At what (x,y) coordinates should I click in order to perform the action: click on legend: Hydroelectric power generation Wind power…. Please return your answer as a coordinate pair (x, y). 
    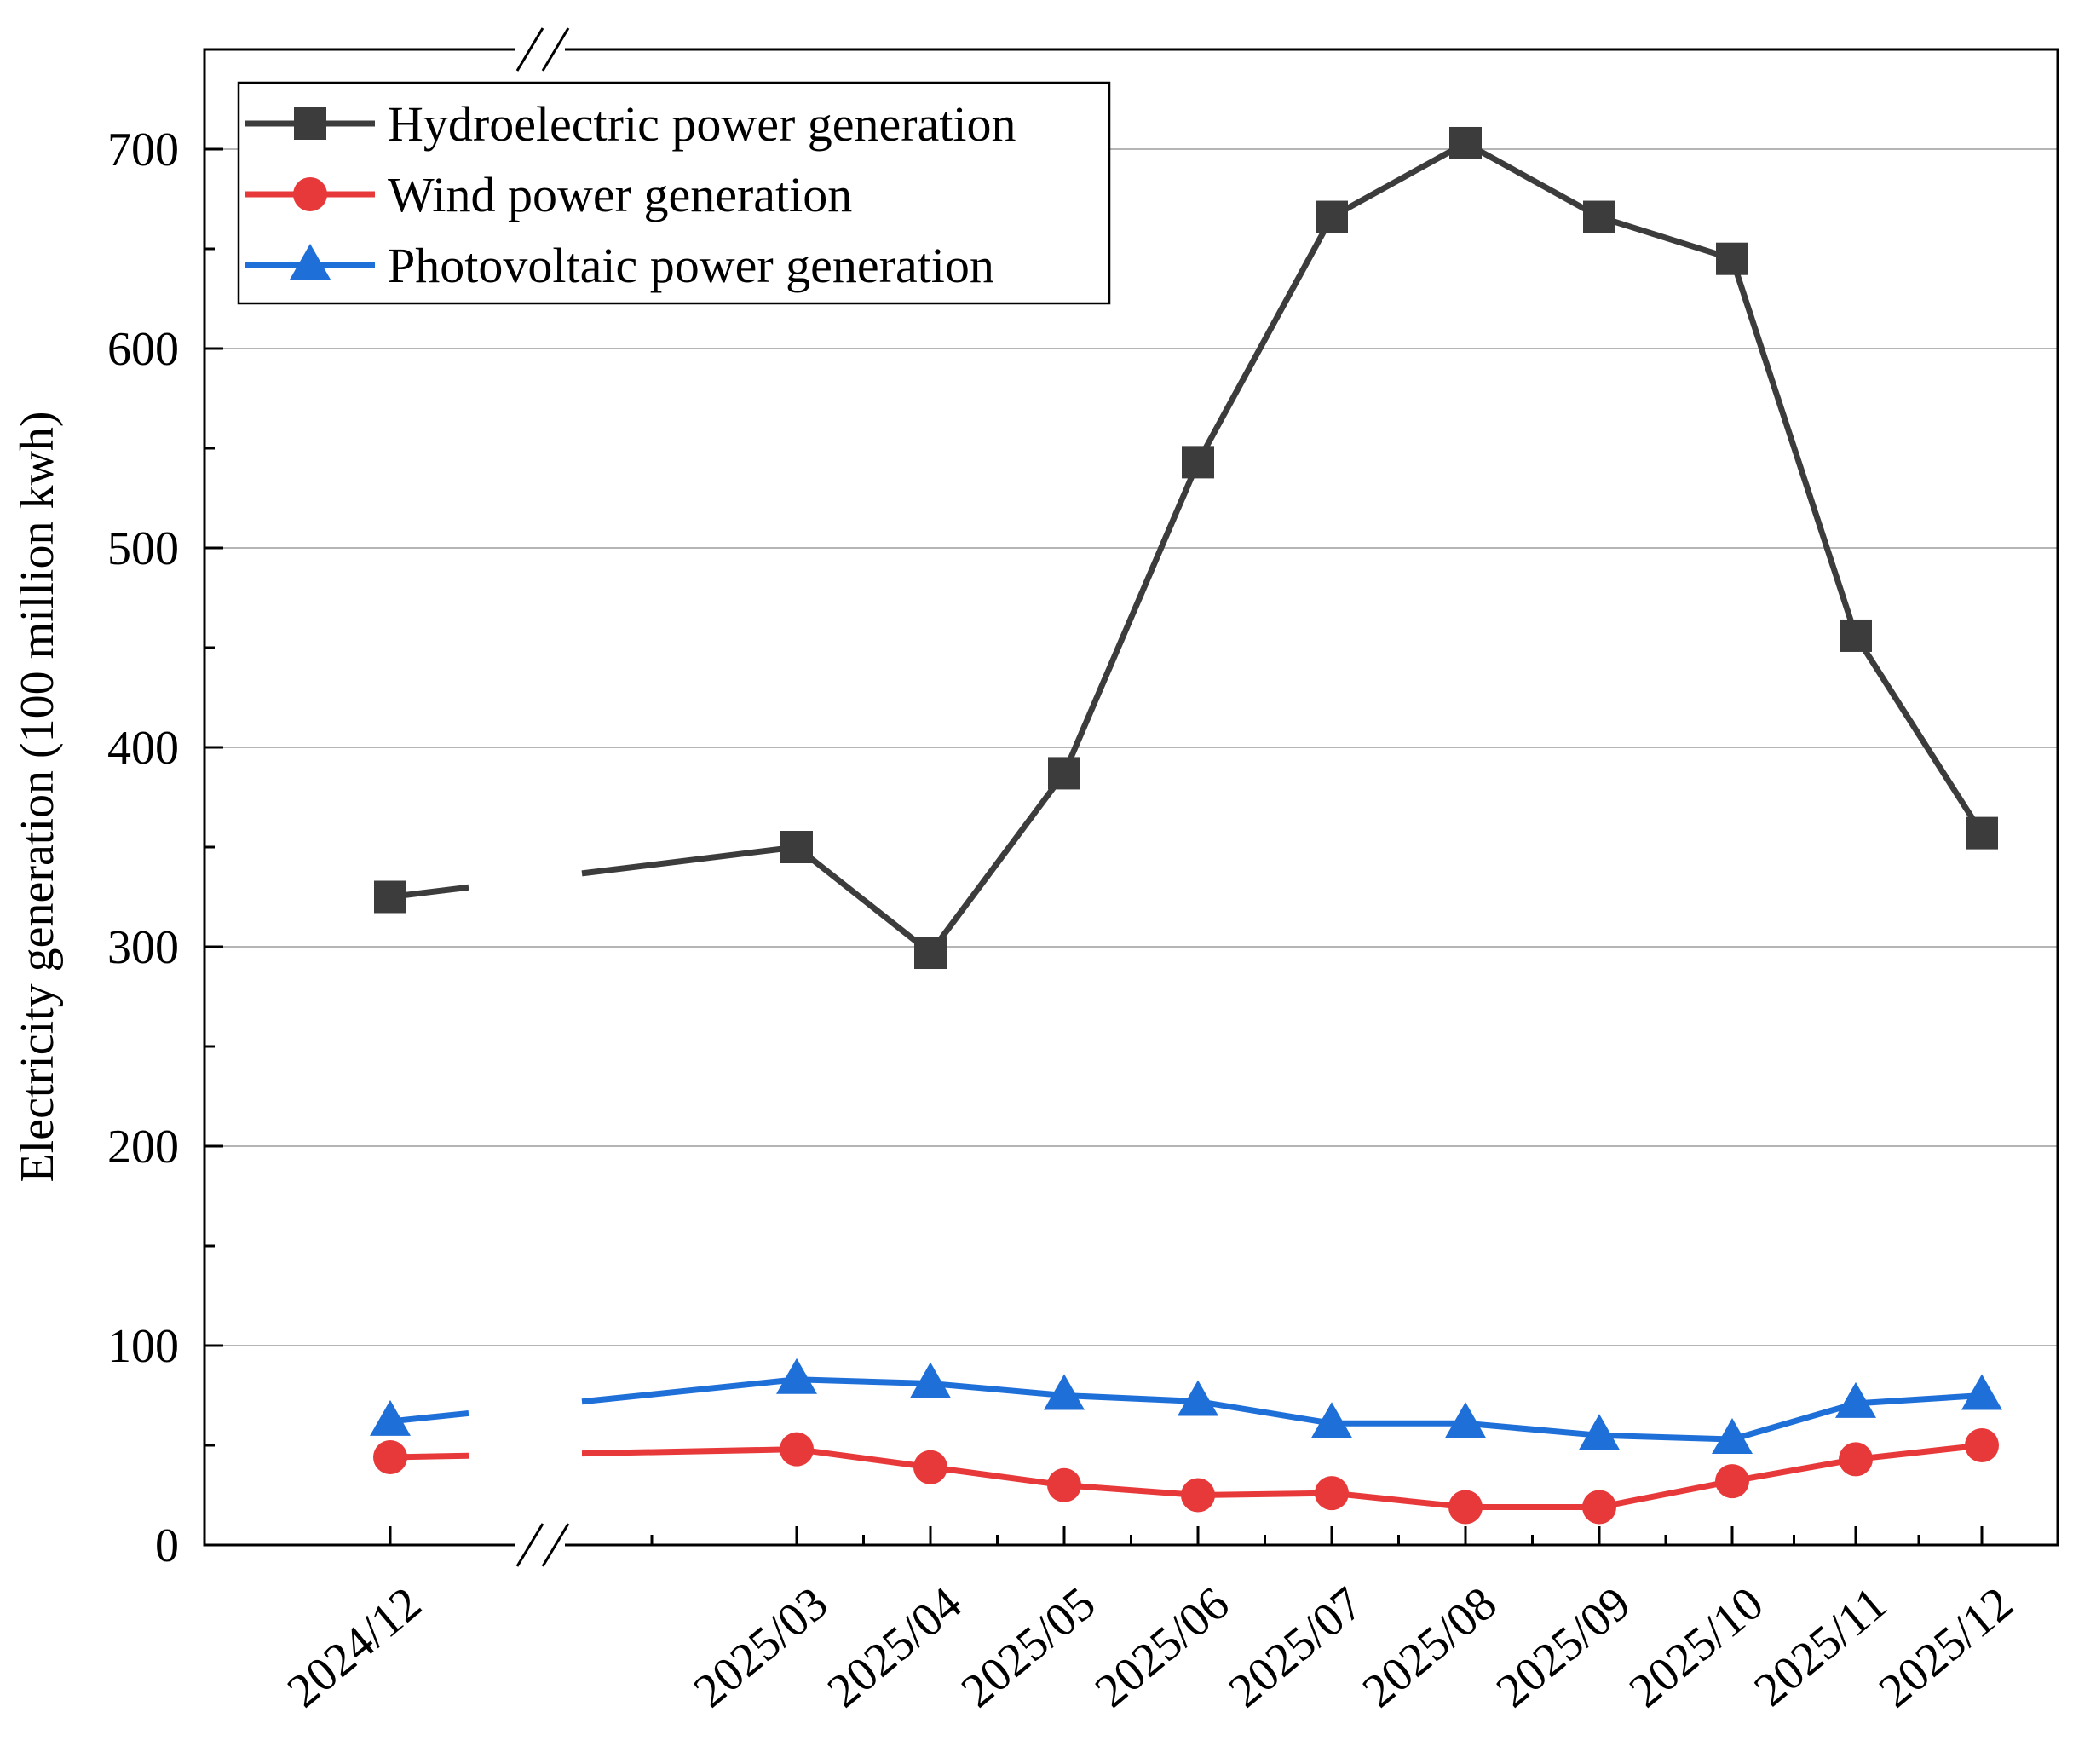
    Looking at the image, I should click on (674, 193).